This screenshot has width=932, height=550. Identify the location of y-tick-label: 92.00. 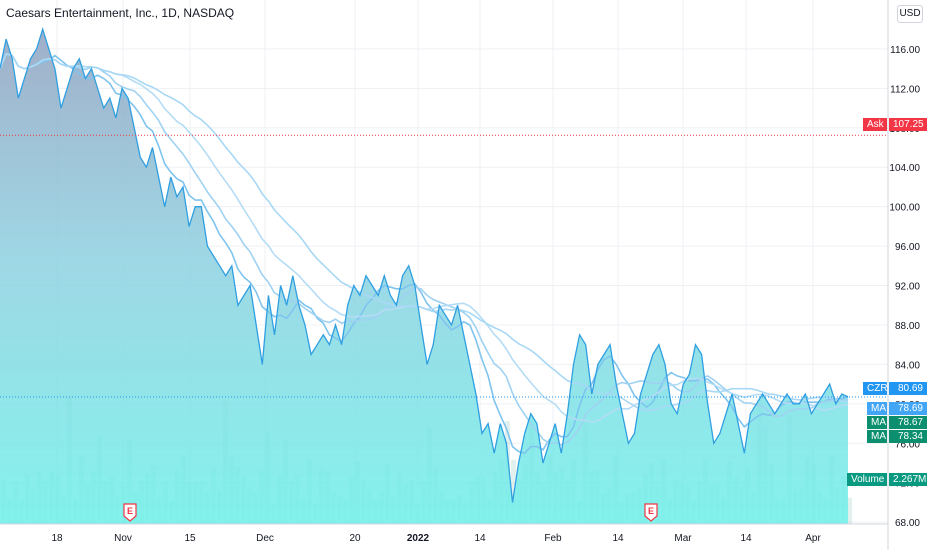
(907, 287).